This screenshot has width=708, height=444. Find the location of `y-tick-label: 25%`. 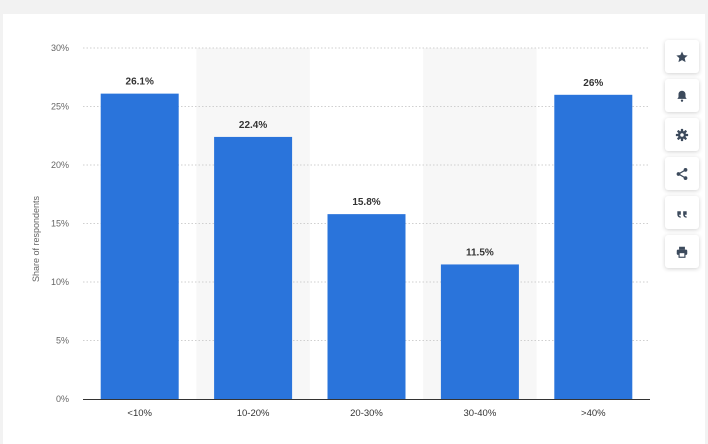

y-tick-label: 25% is located at coordinates (60, 107).